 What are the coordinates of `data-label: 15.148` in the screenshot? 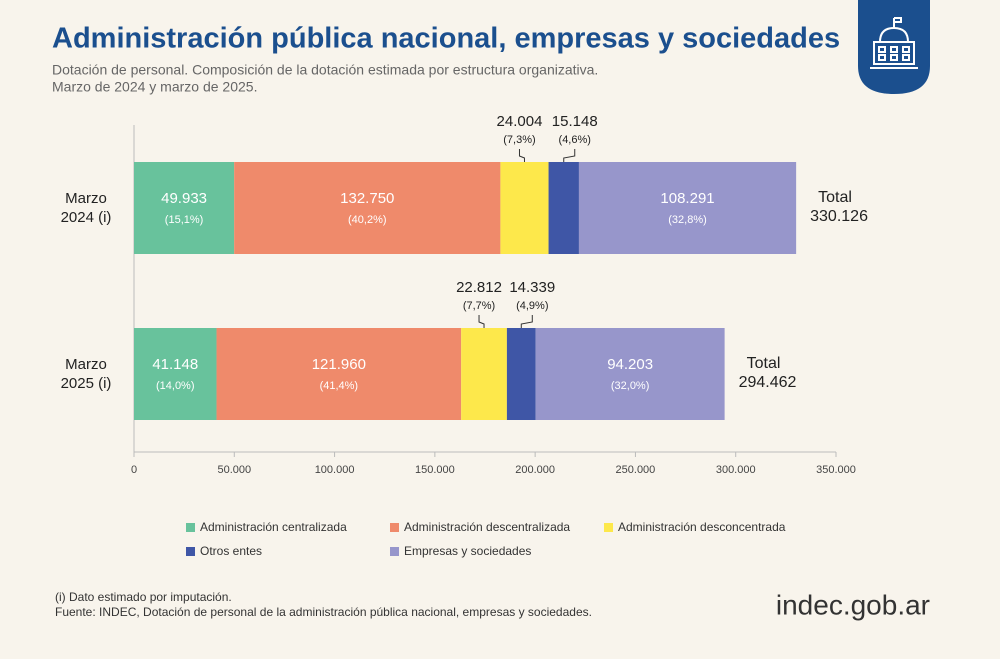 It's located at (575, 121).